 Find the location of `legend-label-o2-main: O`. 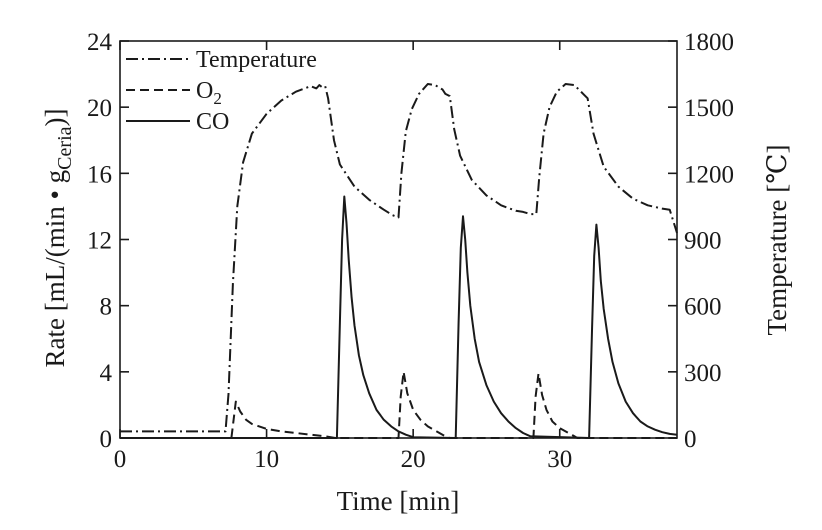

legend-label-o2-main: O is located at coordinates (204, 91).